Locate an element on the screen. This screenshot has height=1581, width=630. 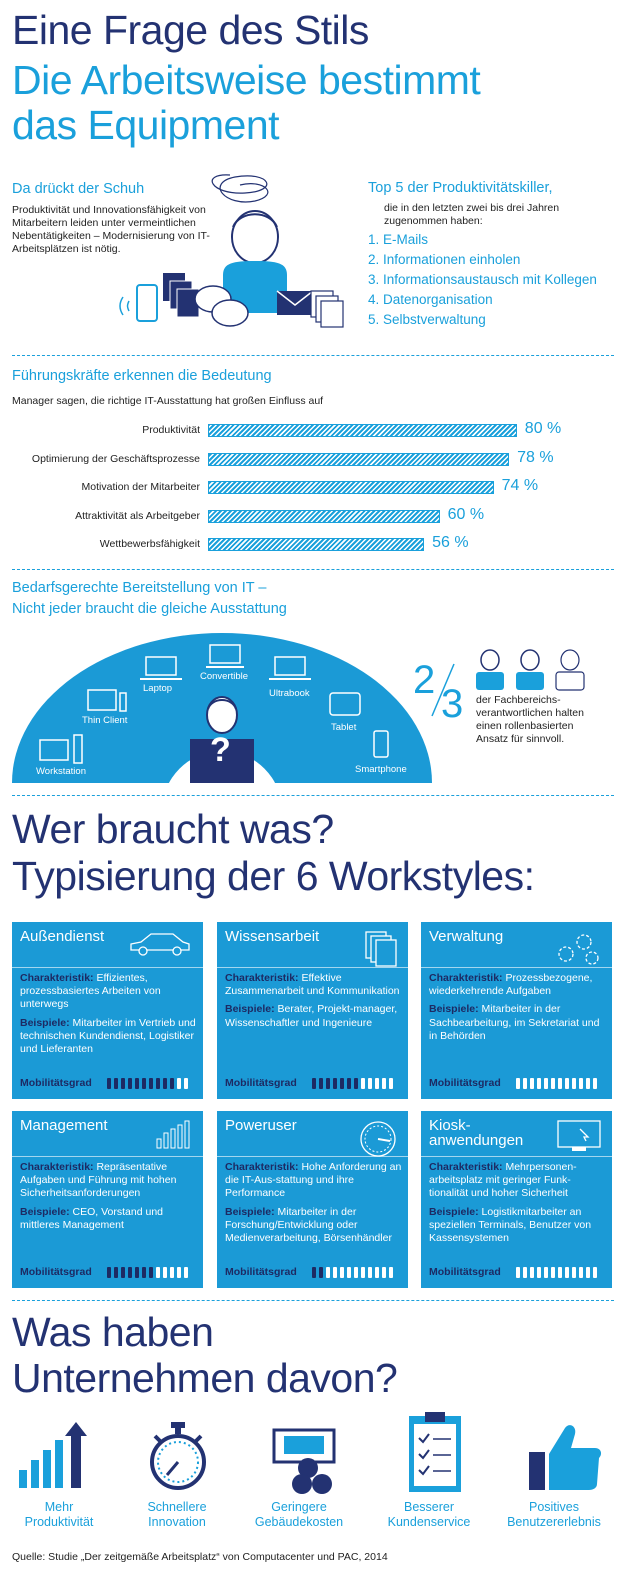
card-title: Poweruser is located at coordinates (261, 1125).